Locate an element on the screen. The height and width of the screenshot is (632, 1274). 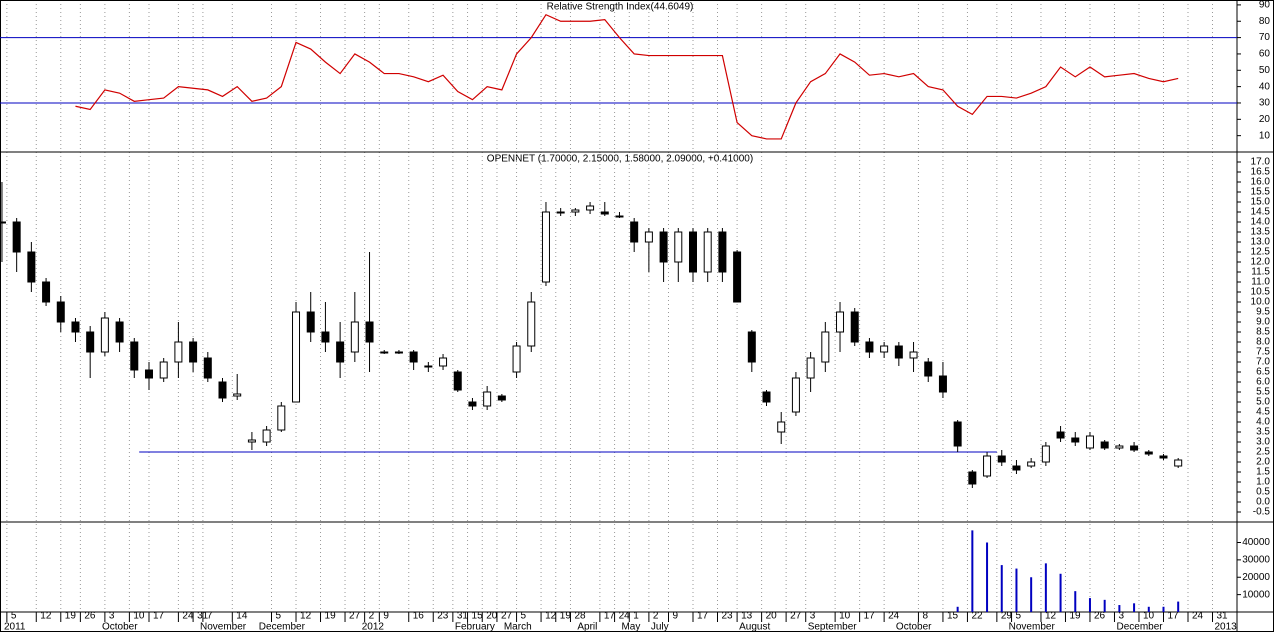
month-label: March is located at coordinates (518, 627).